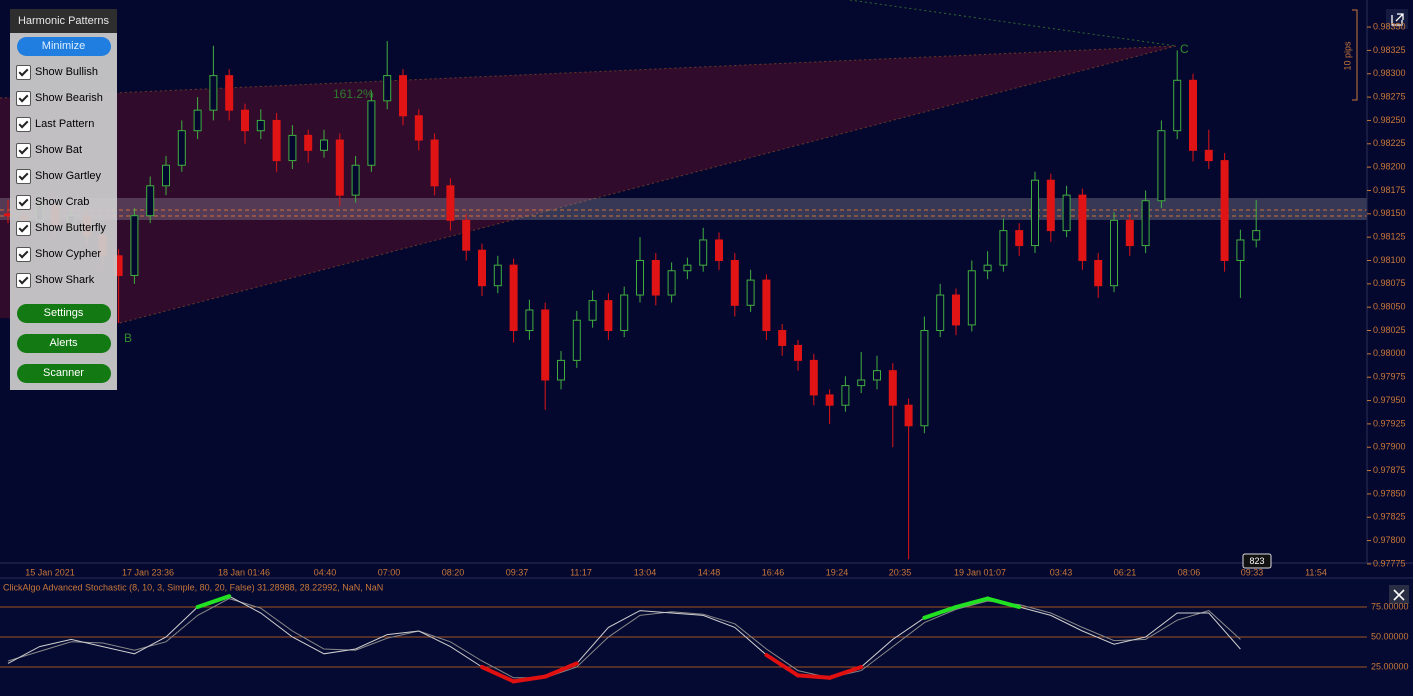 Image resolution: width=1413 pixels, height=696 pixels. I want to click on option-row: Show Crab, so click(63, 202).